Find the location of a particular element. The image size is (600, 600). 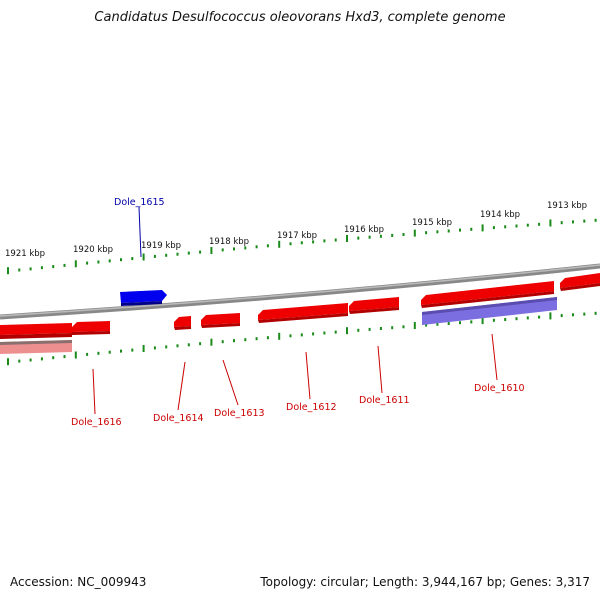

gene-label-dole-1613: Dole_1613 is located at coordinates (239, 413).